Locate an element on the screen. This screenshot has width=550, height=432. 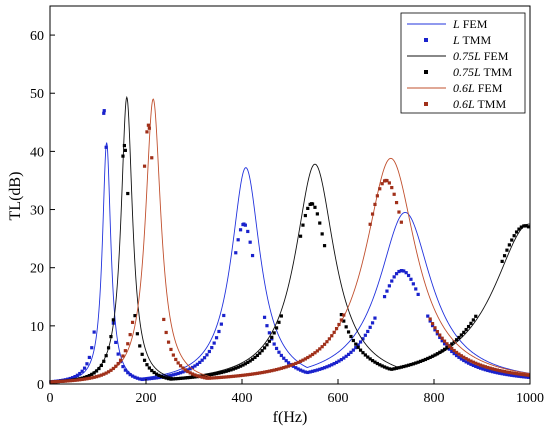
legend-label-suffix: FEM is located at coordinates (489, 88).